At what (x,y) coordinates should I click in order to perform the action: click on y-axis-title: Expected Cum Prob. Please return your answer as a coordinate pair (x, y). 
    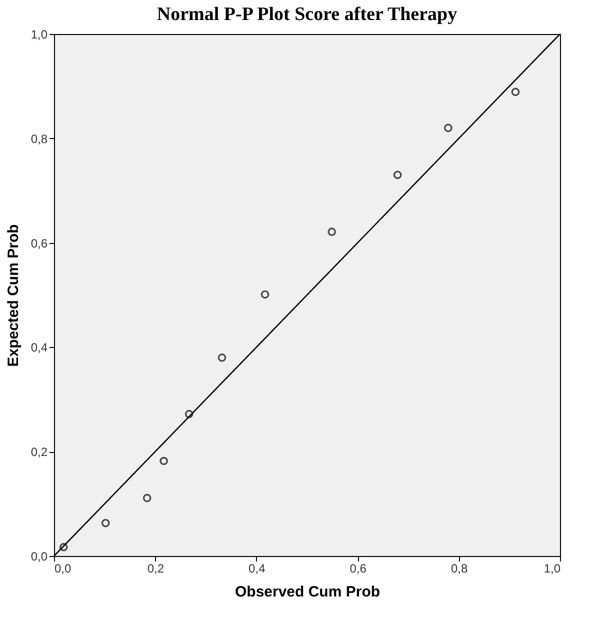
    Looking at the image, I should click on (13, 295).